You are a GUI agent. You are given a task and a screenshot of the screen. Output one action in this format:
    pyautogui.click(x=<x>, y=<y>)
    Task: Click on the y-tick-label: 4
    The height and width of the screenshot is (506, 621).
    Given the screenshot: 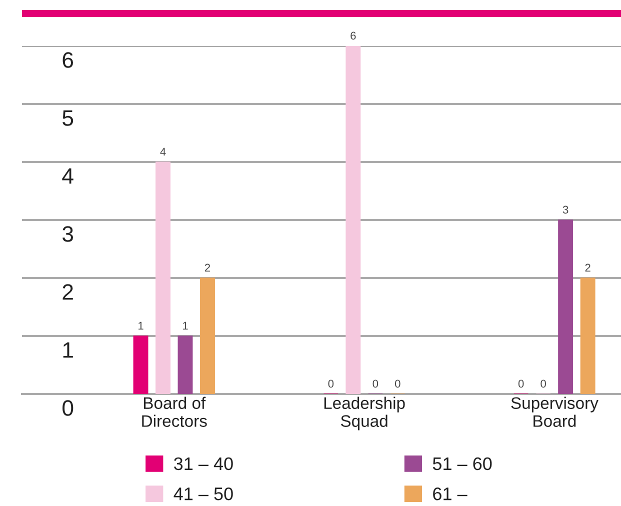 What is the action you would take?
    pyautogui.click(x=68, y=176)
    